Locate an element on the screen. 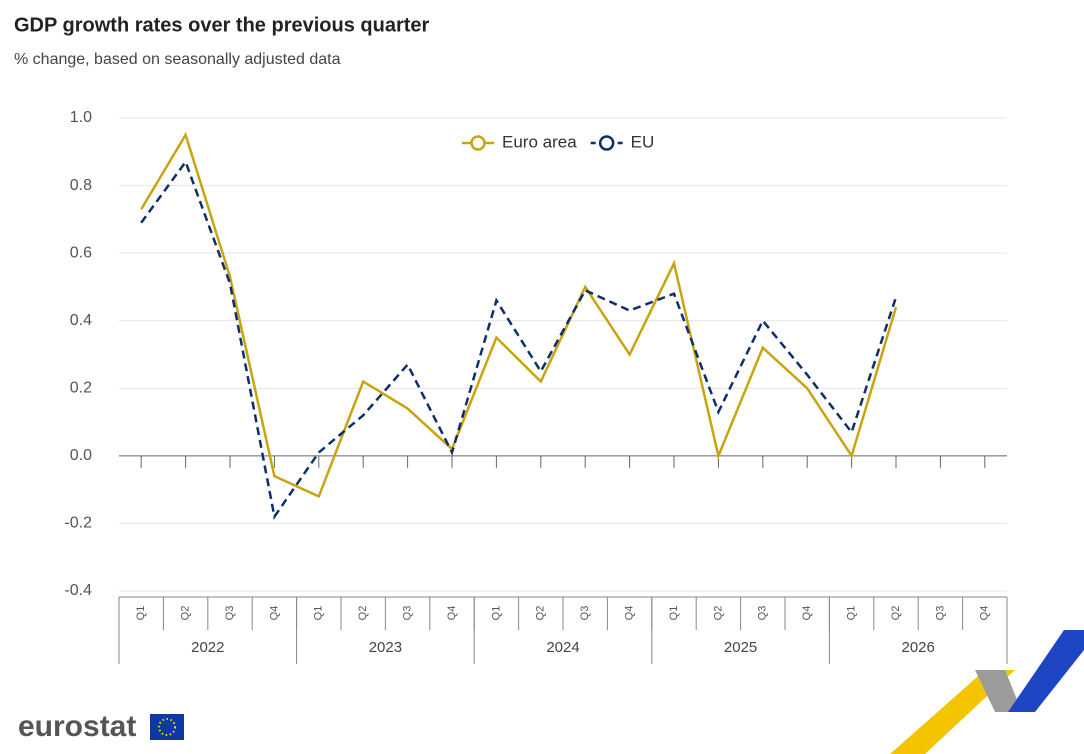 The height and width of the screenshot is (754, 1084). y-tick-label: 0.8 is located at coordinates (81, 185).